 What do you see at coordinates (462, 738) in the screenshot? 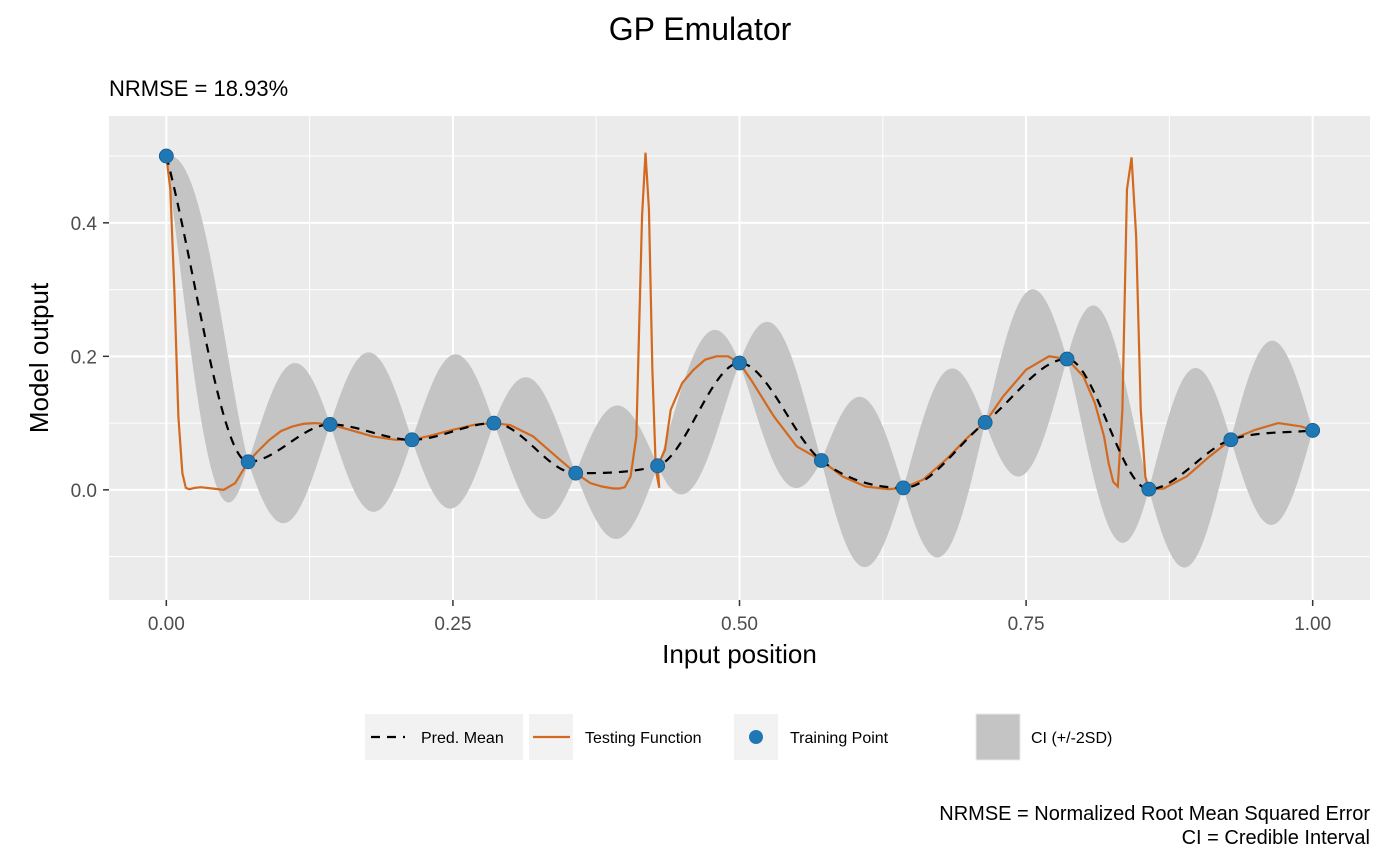
I see `legend-label-mean: Pred. Mean` at bounding box center [462, 738].